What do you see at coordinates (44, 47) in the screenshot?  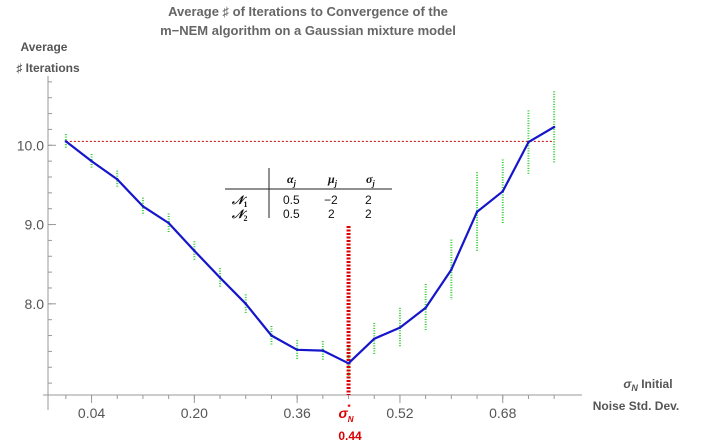 I see `y-axis-label-line-1: Average` at bounding box center [44, 47].